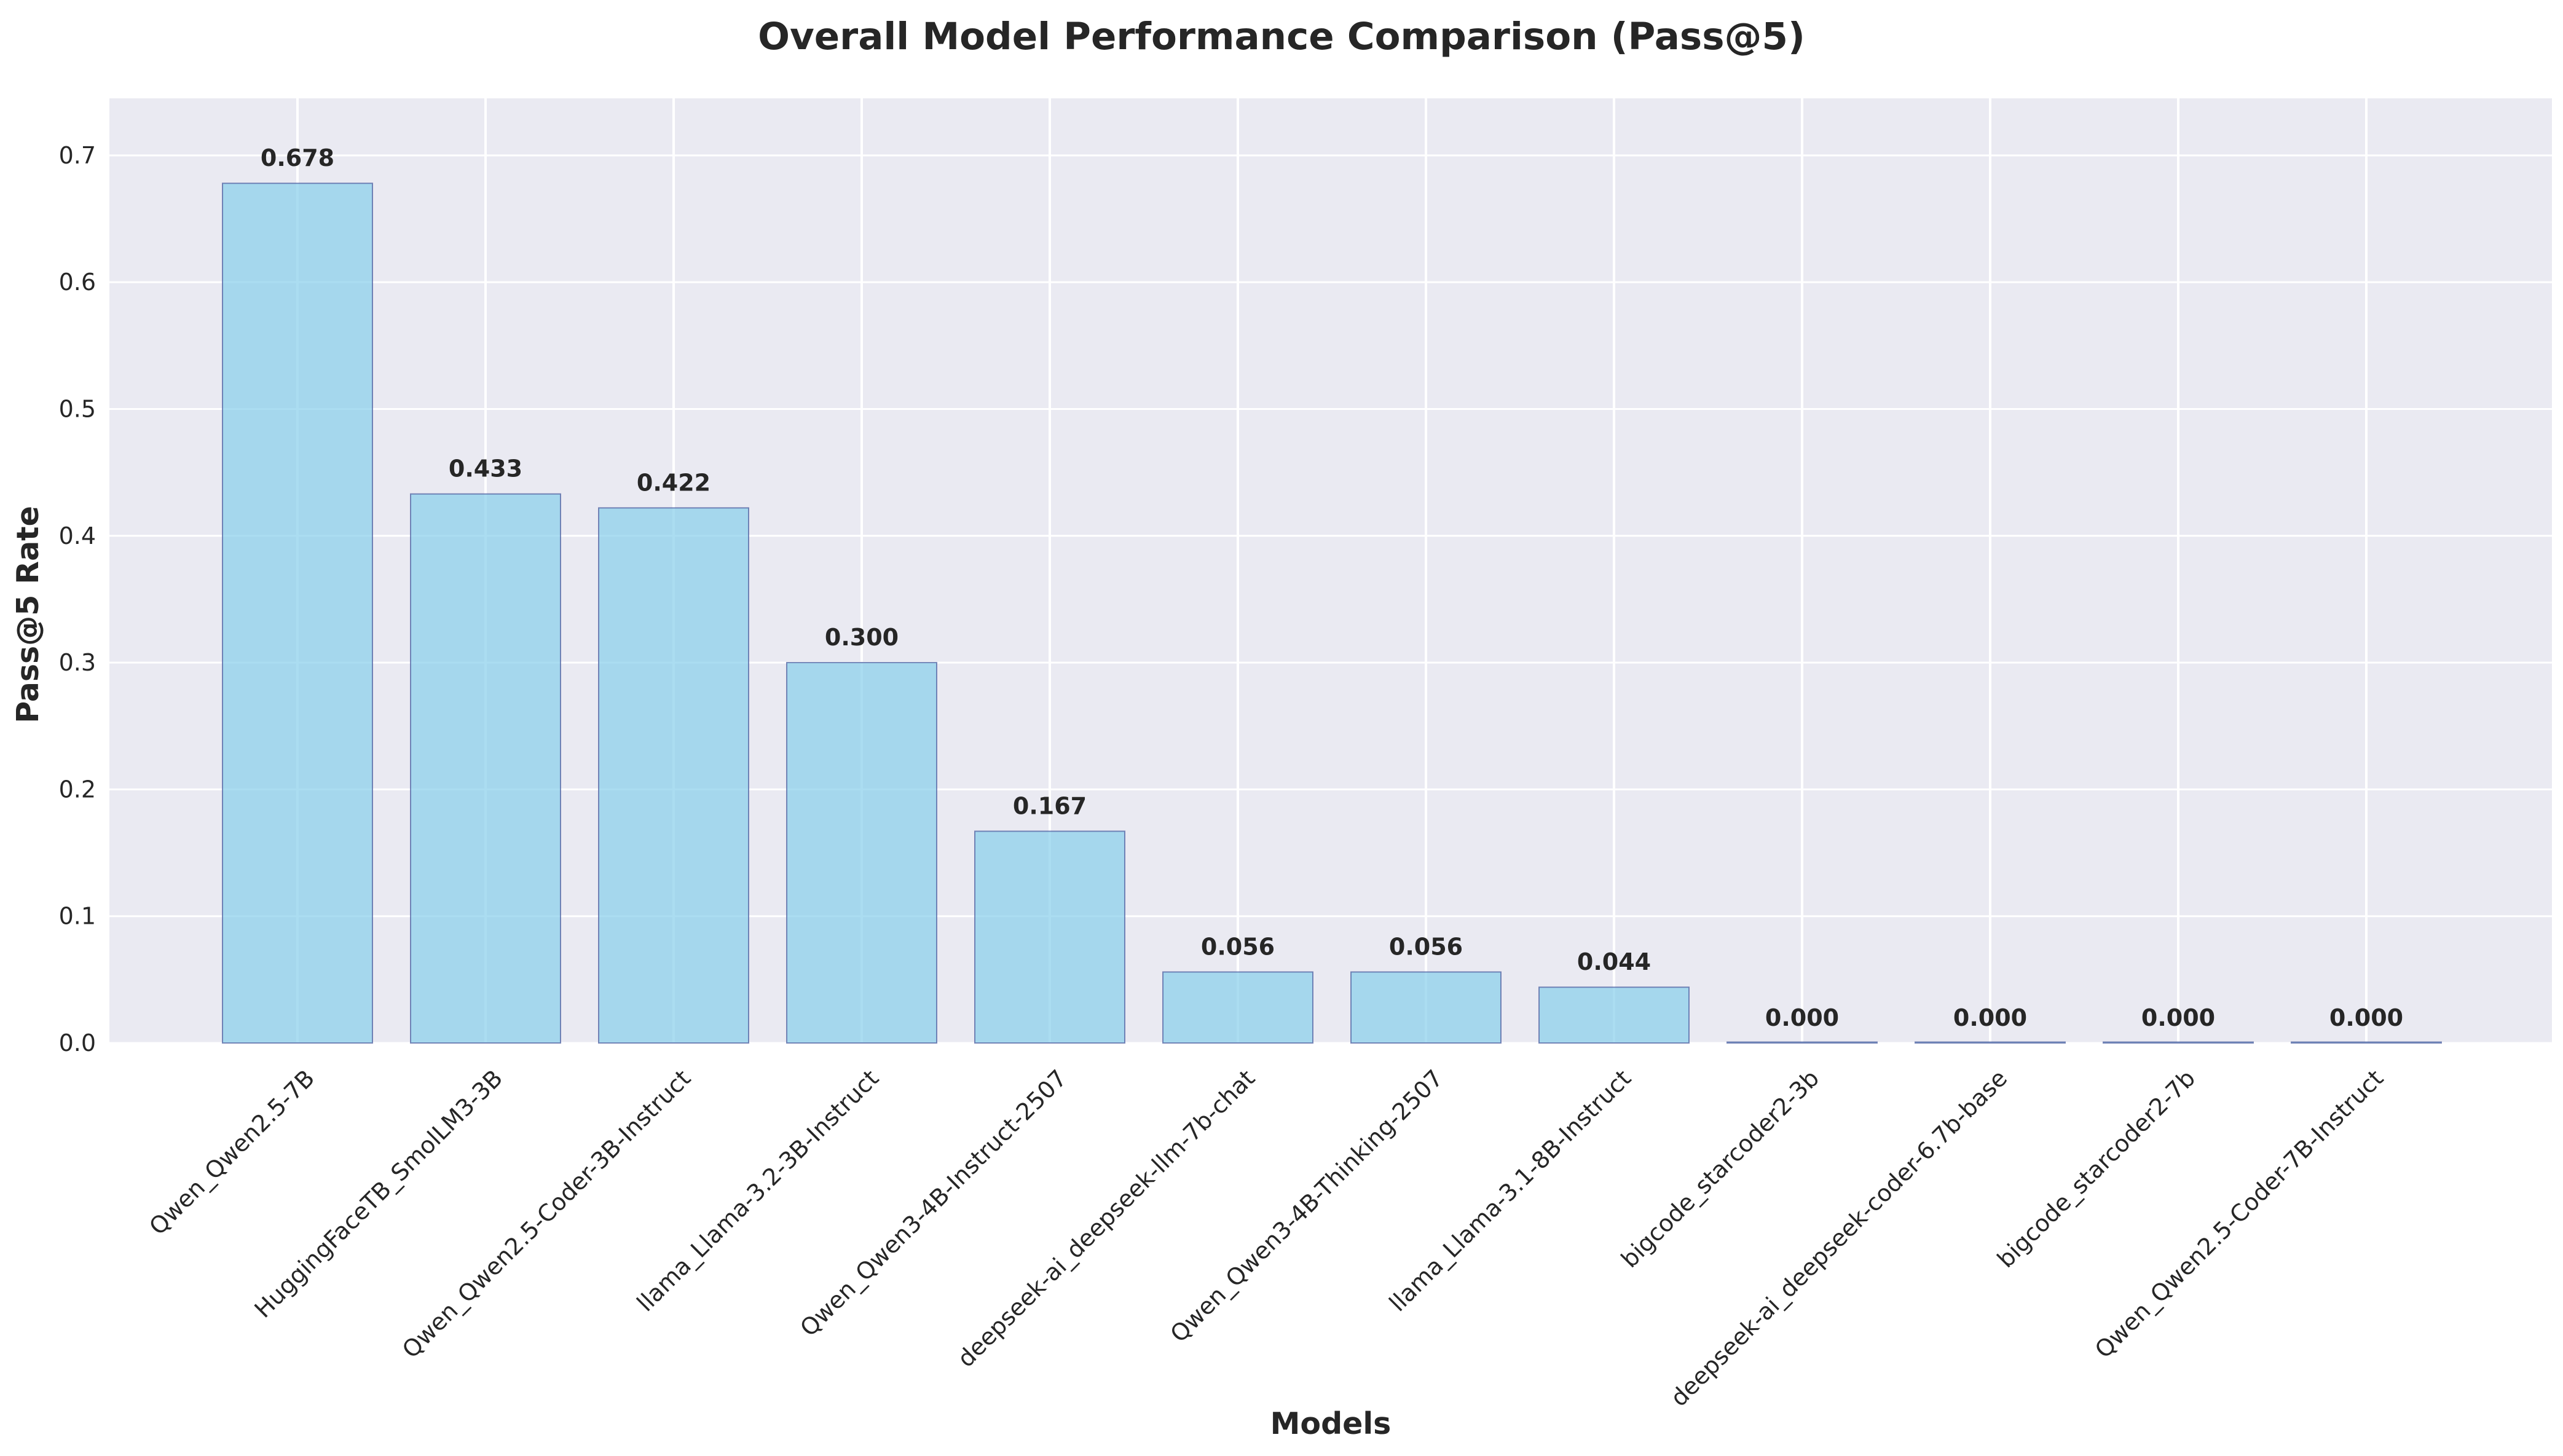 This screenshot has width=2563, height=1456. Describe the element at coordinates (1839, 1238) in the screenshot. I see `x-tick-label: deepseek-ai_deepseek-coder-6.7b-base` at that location.